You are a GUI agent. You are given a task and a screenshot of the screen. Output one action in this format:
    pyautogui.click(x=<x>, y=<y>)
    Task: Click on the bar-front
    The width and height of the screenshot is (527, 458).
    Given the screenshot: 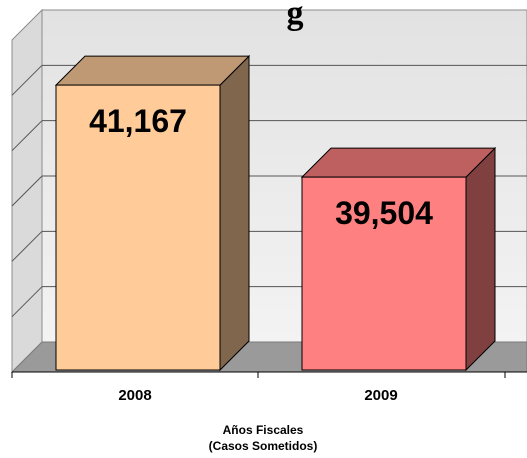 What is the action you would take?
    pyautogui.click(x=384, y=273)
    